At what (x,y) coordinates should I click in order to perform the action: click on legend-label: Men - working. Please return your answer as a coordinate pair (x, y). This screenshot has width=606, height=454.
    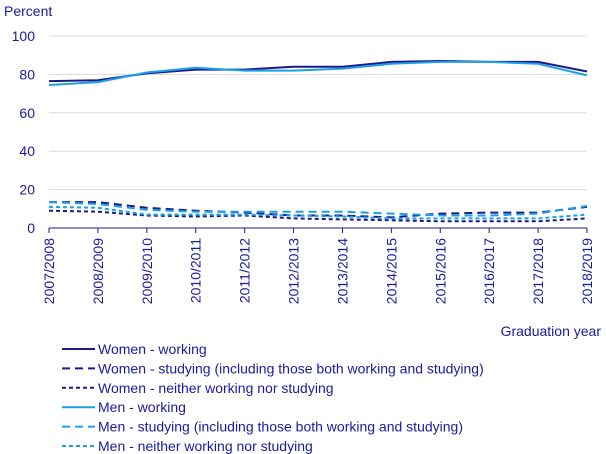
    Looking at the image, I should click on (142, 407).